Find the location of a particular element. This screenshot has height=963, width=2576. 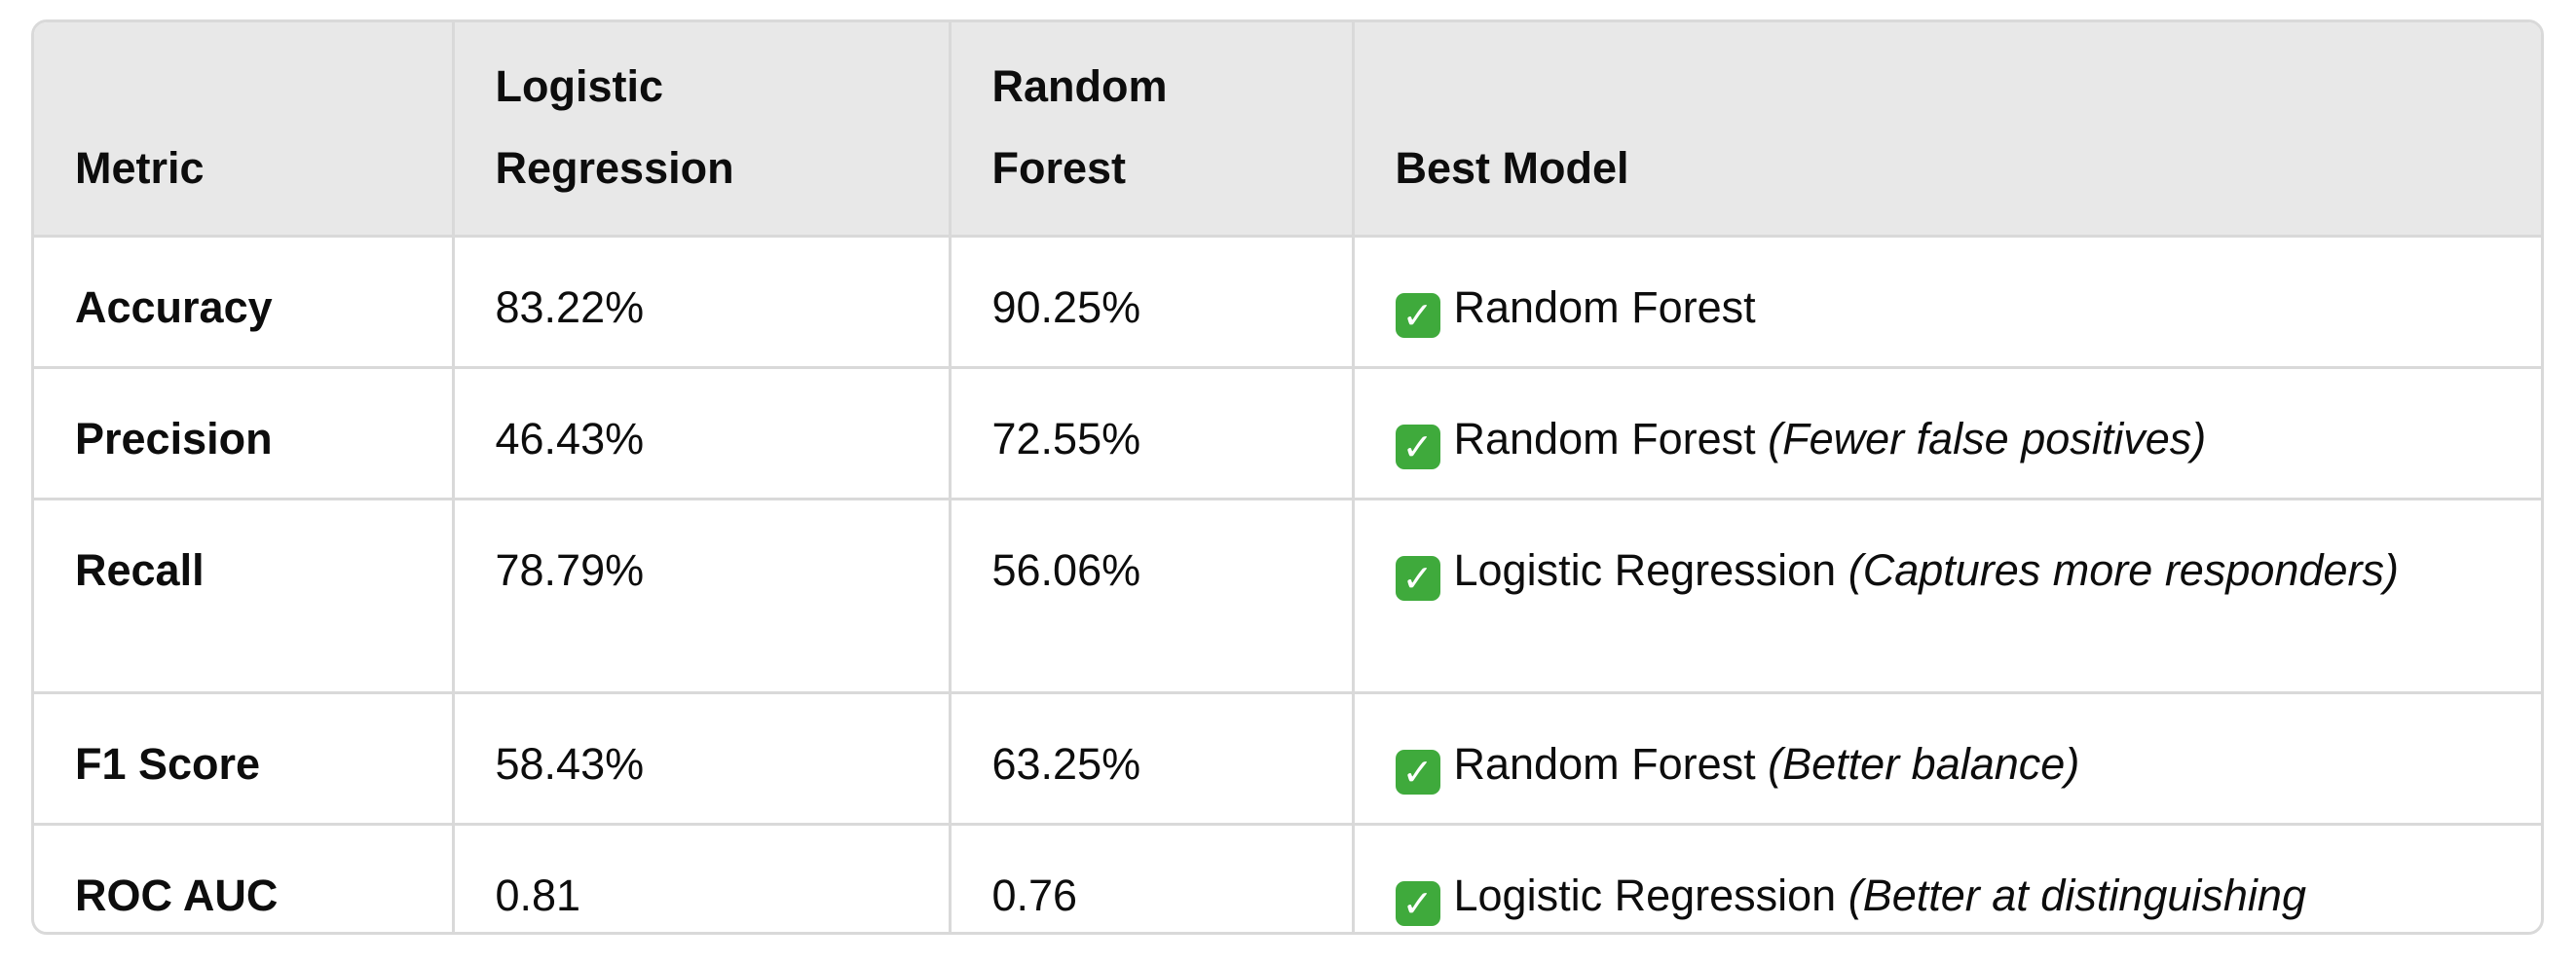

lr-value-cell: 83.22% is located at coordinates (702, 302).